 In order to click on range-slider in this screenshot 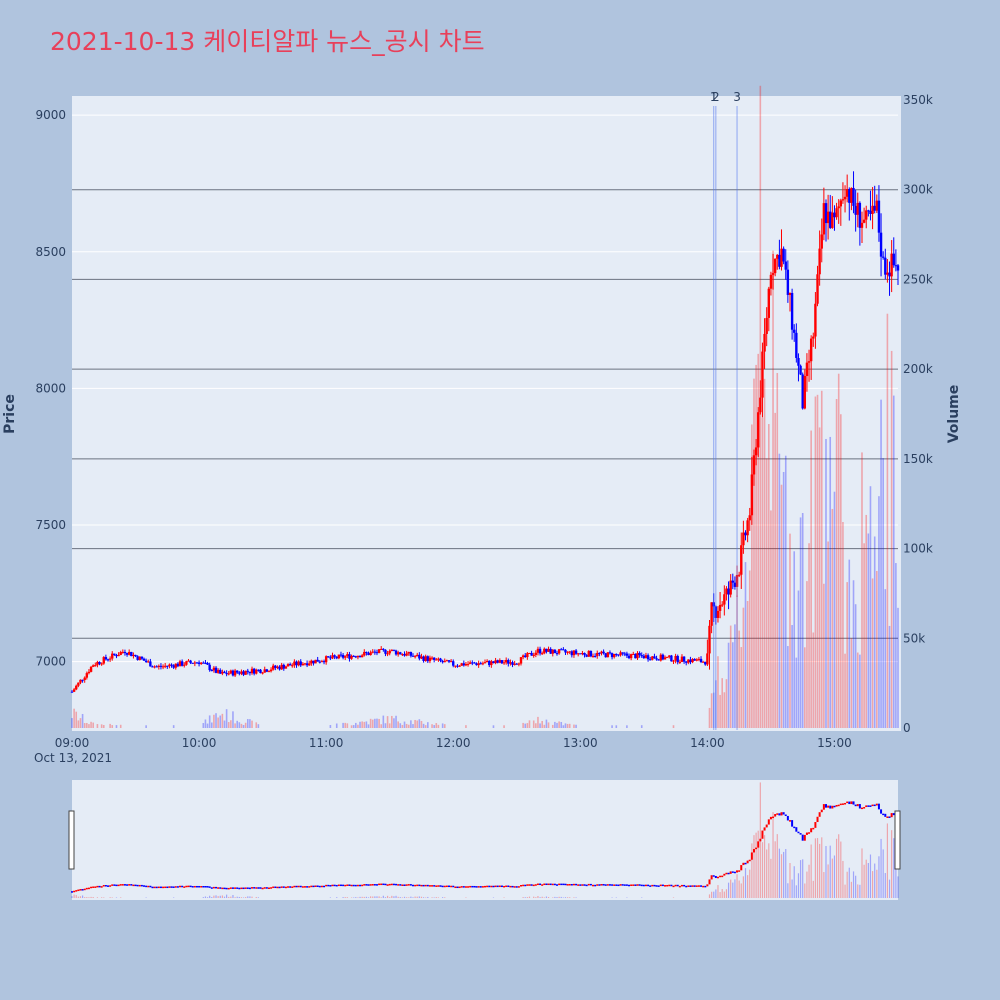, I will do `click(485, 840)`.